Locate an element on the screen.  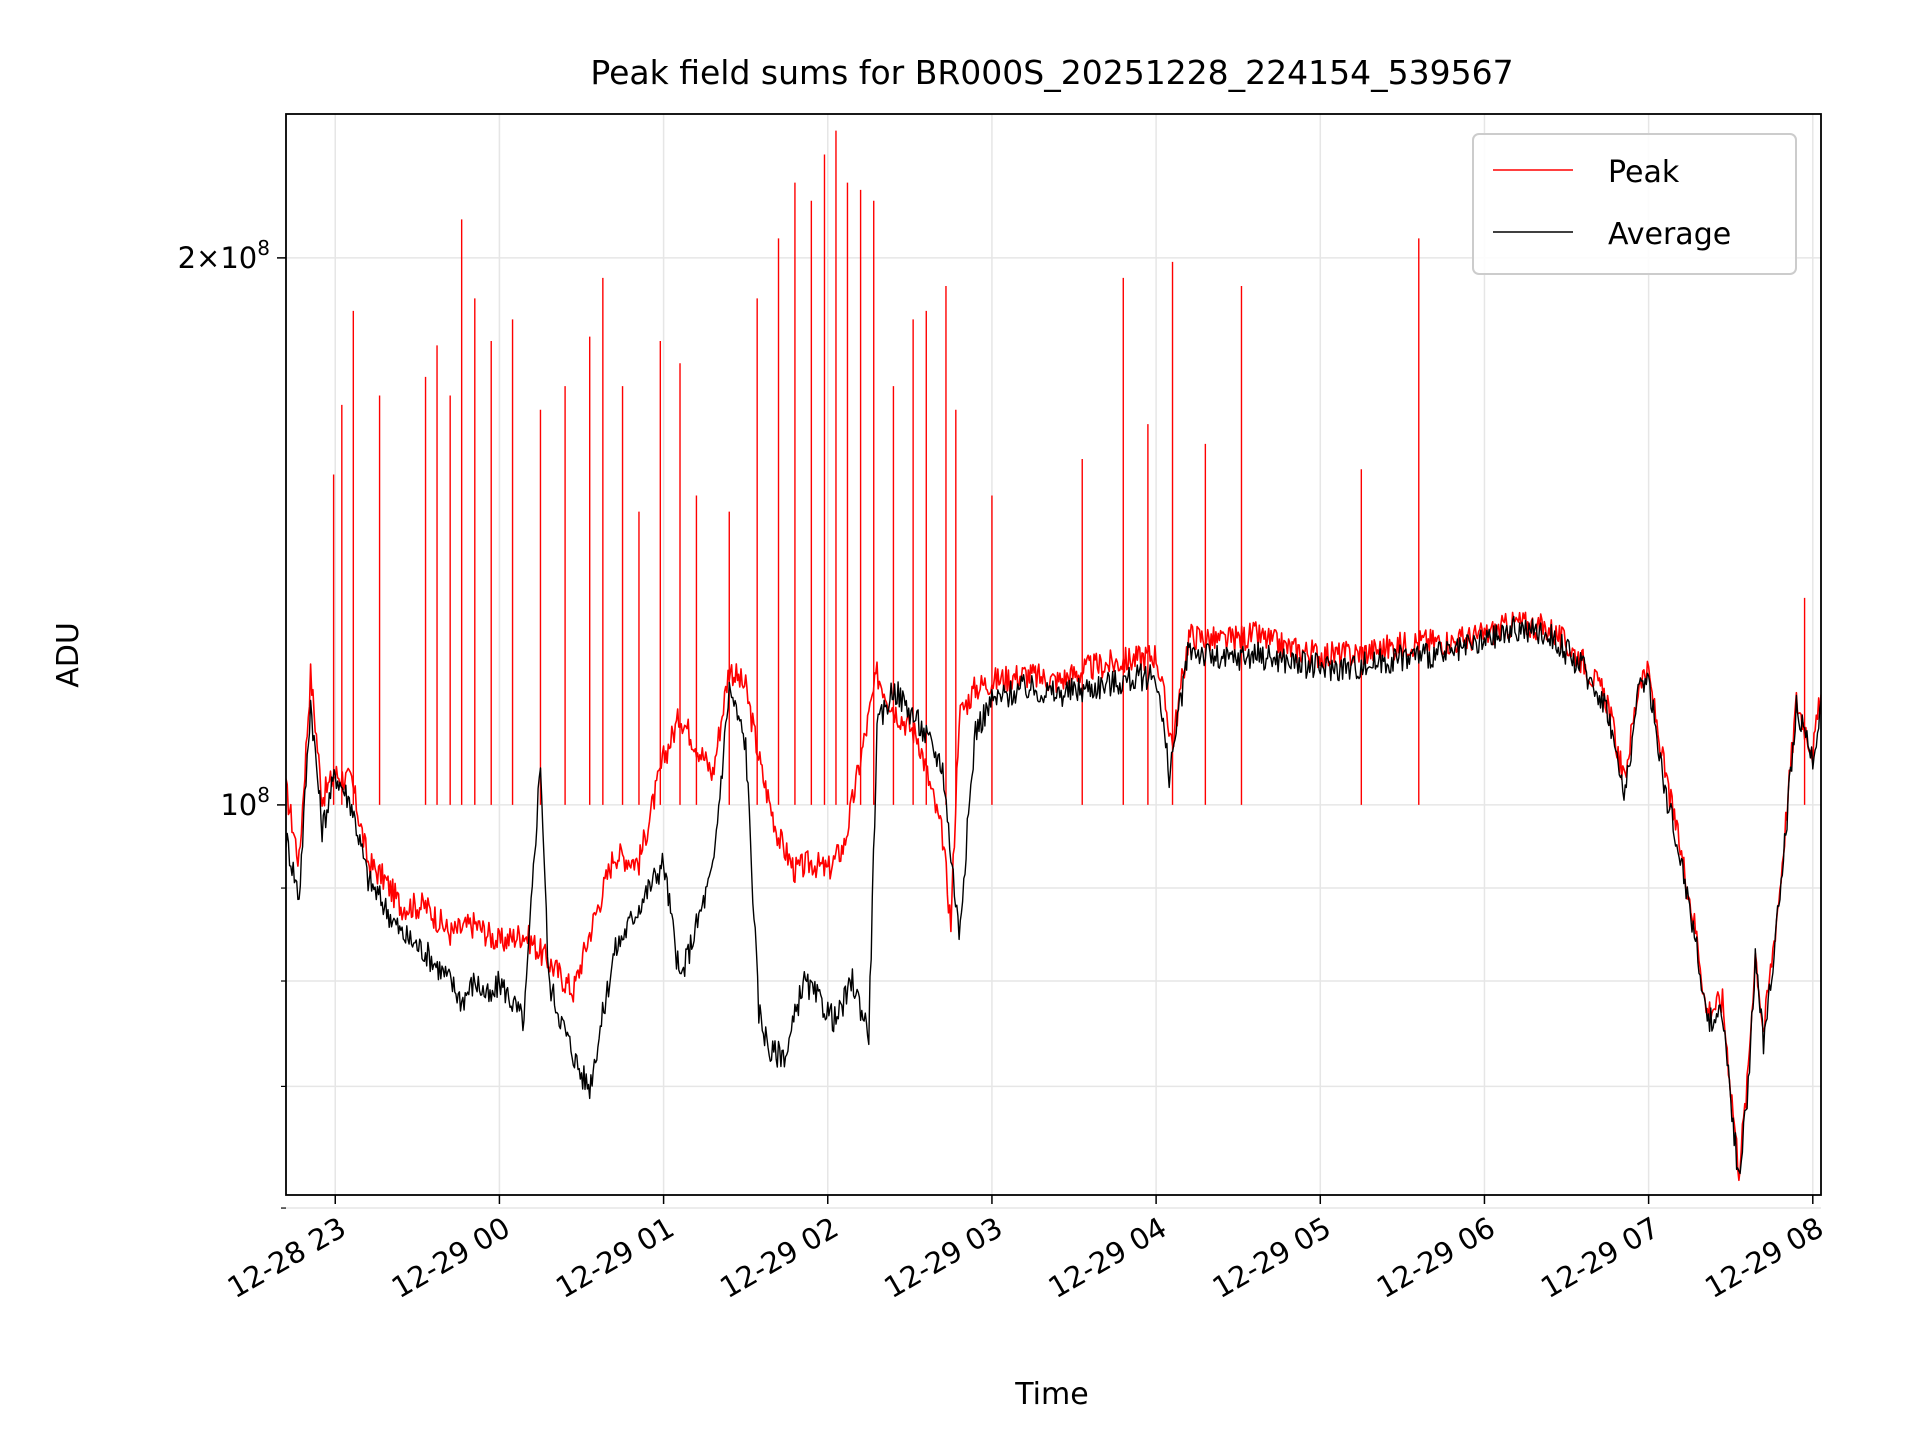
legend-peak-label: Peak is located at coordinates (1644, 172).